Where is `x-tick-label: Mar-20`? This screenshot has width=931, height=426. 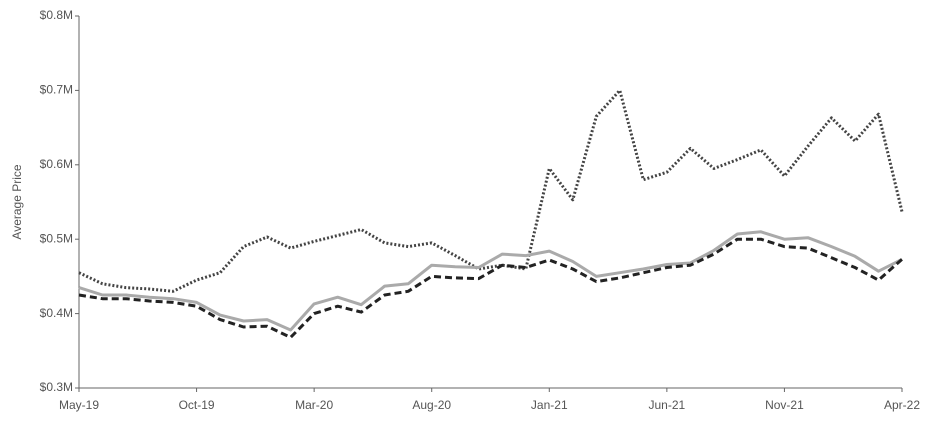
x-tick-label: Mar-20 is located at coordinates (314, 405).